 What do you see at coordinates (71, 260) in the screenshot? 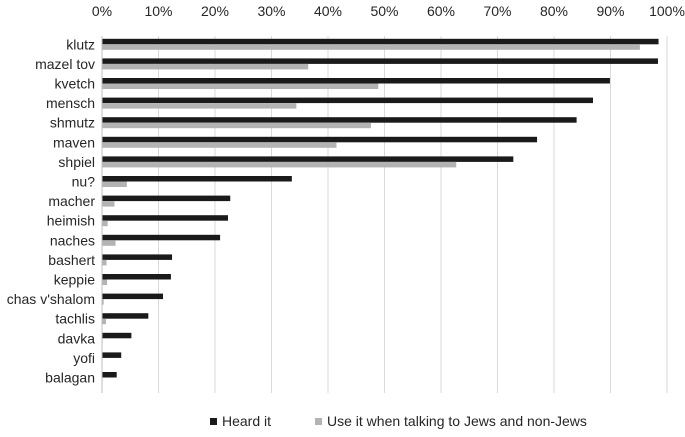
I see `category-label: bashert` at bounding box center [71, 260].